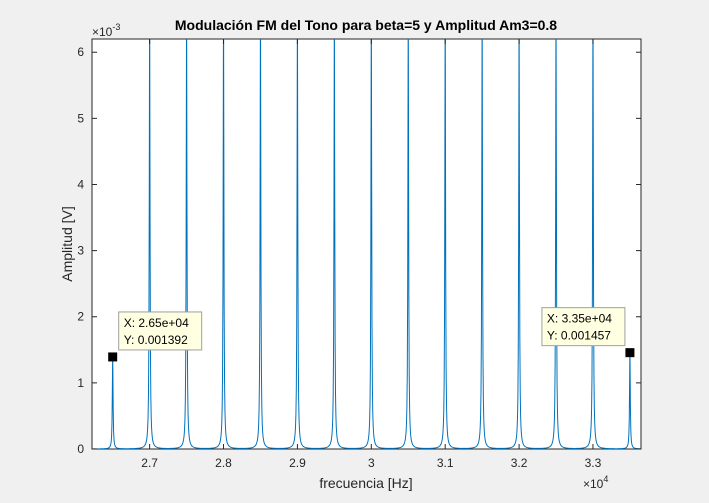 This screenshot has height=503, width=709. Describe the element at coordinates (102, 32) in the screenshot. I see `y-exponent-base: ×10` at that location.